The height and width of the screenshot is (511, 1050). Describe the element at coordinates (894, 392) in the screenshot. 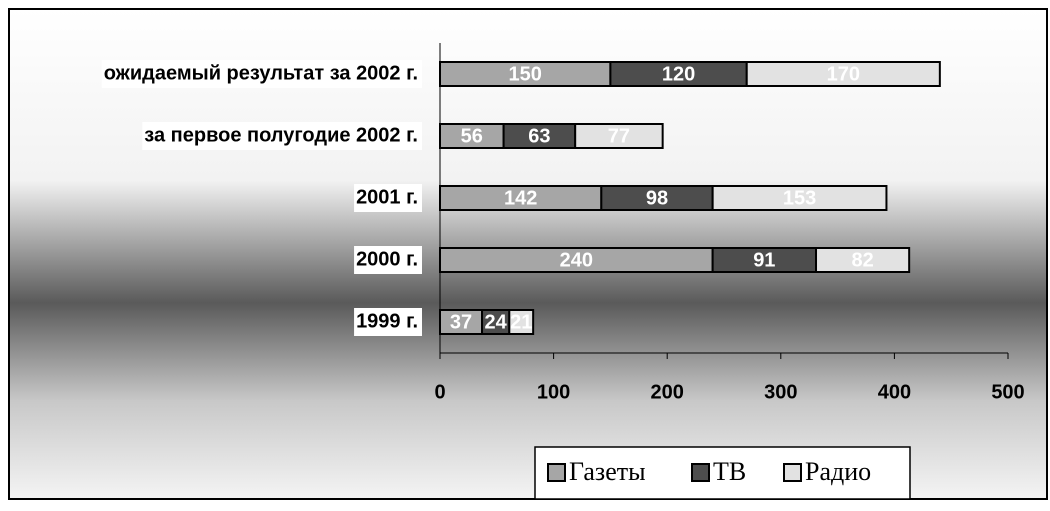

I see `x-tick-label: 400` at that location.